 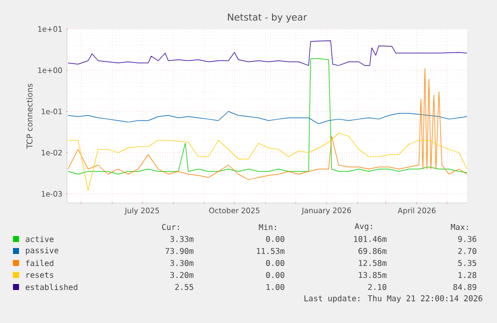 What do you see at coordinates (267, 18) in the screenshot?
I see `chart-title: Netstat - by year` at bounding box center [267, 18].